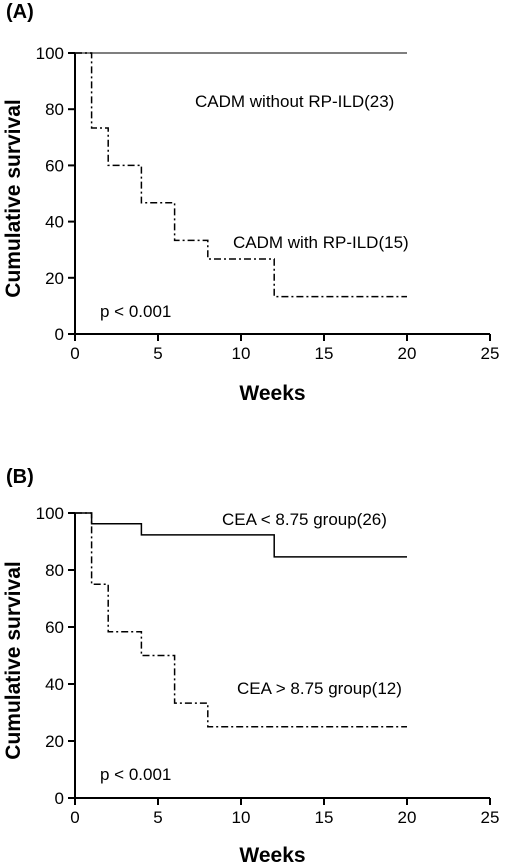  Describe the element at coordinates (59, 334) in the screenshot. I see `panel-a-y-tick-label: 0` at that location.